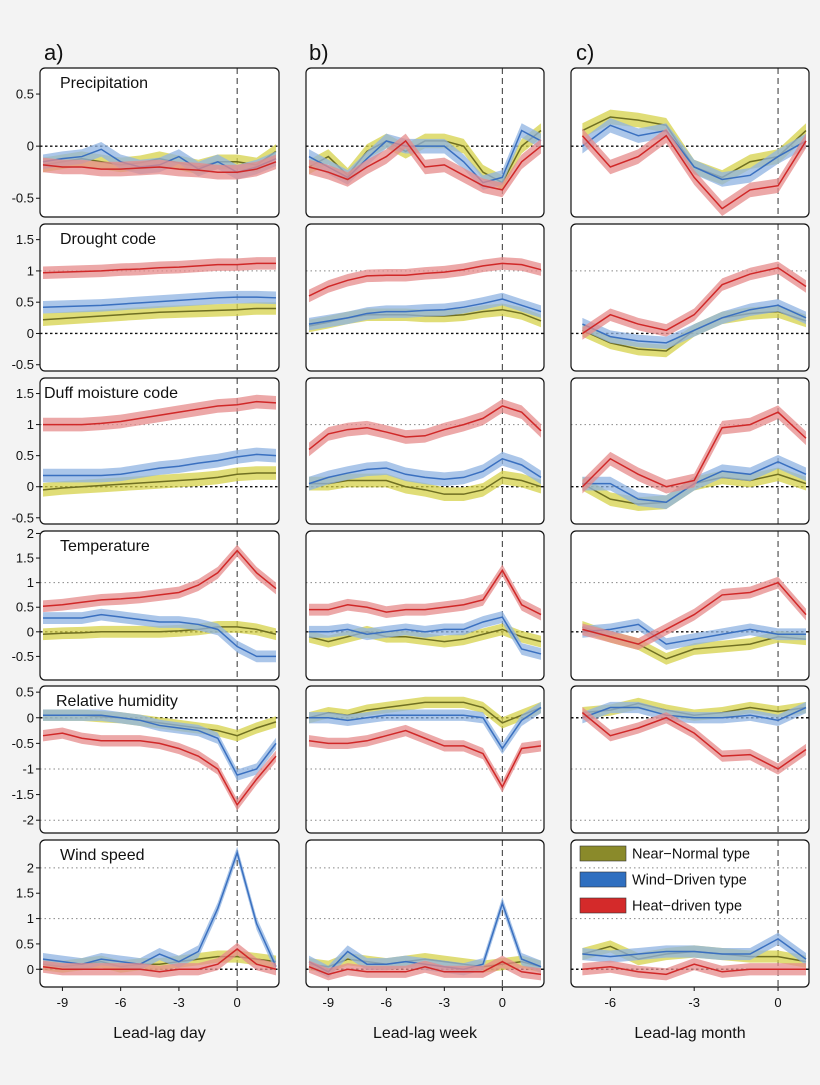 Image resolution: width=820 pixels, height=1085 pixels. Describe the element at coordinates (117, 701) in the screenshot. I see `row-title: Relative humidity` at that location.